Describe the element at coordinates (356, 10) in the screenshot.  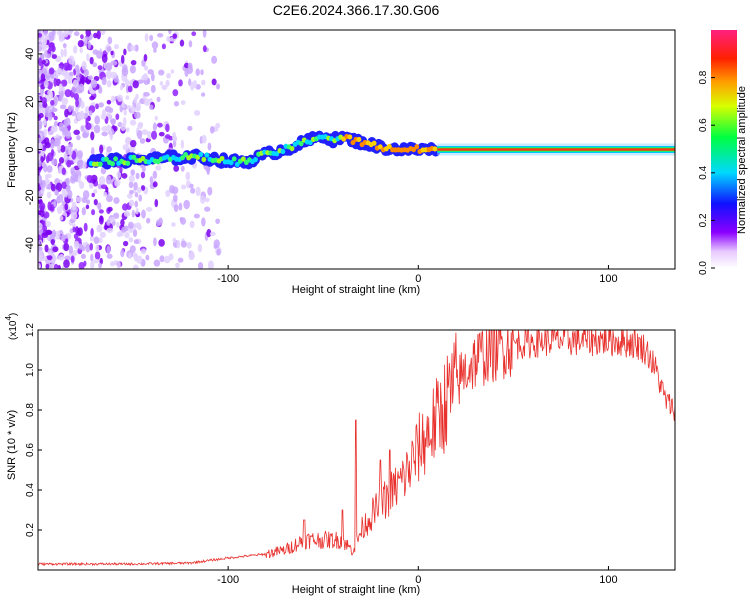
I see `figure-title: C2E6.2024.366.17.30.G06` at that location.